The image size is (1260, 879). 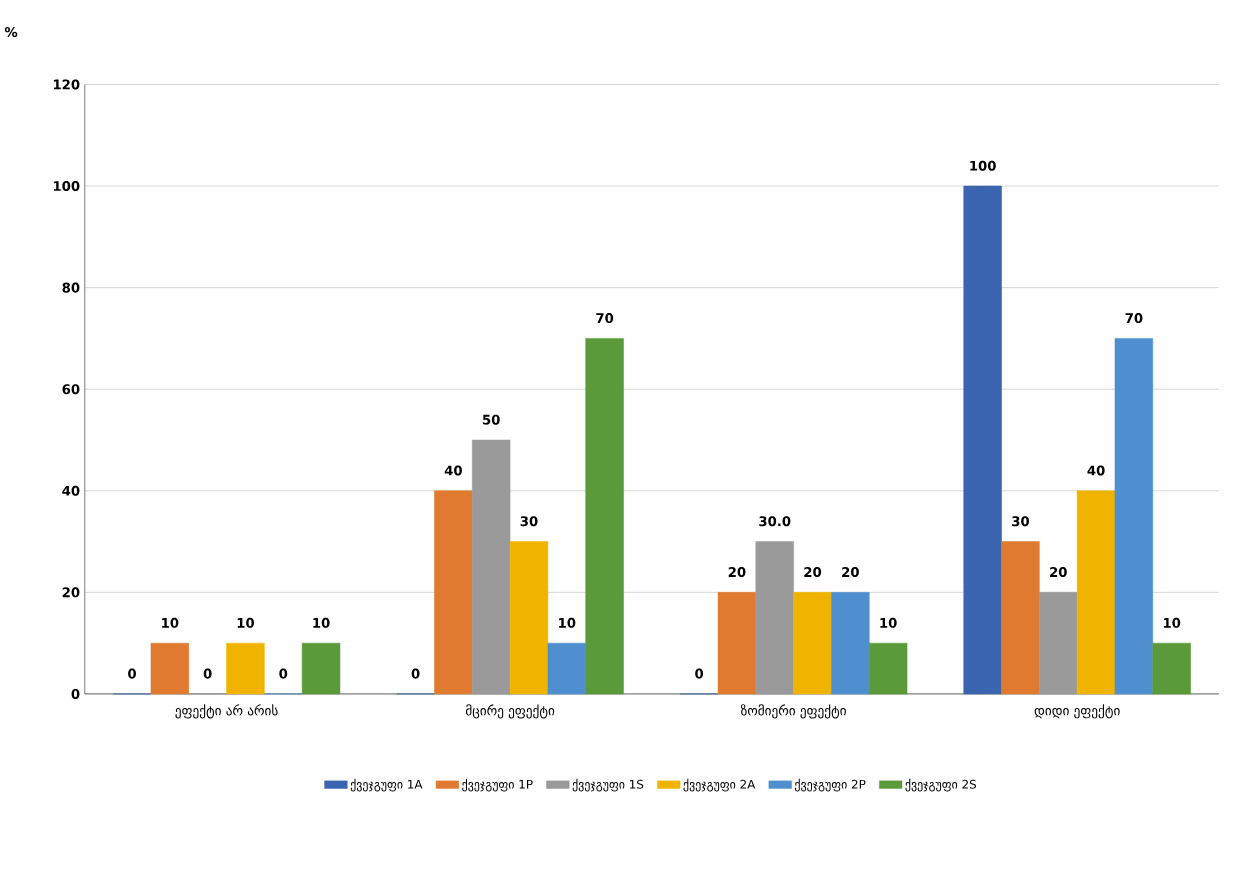 I want to click on data-label: 100, so click(x=983, y=165).